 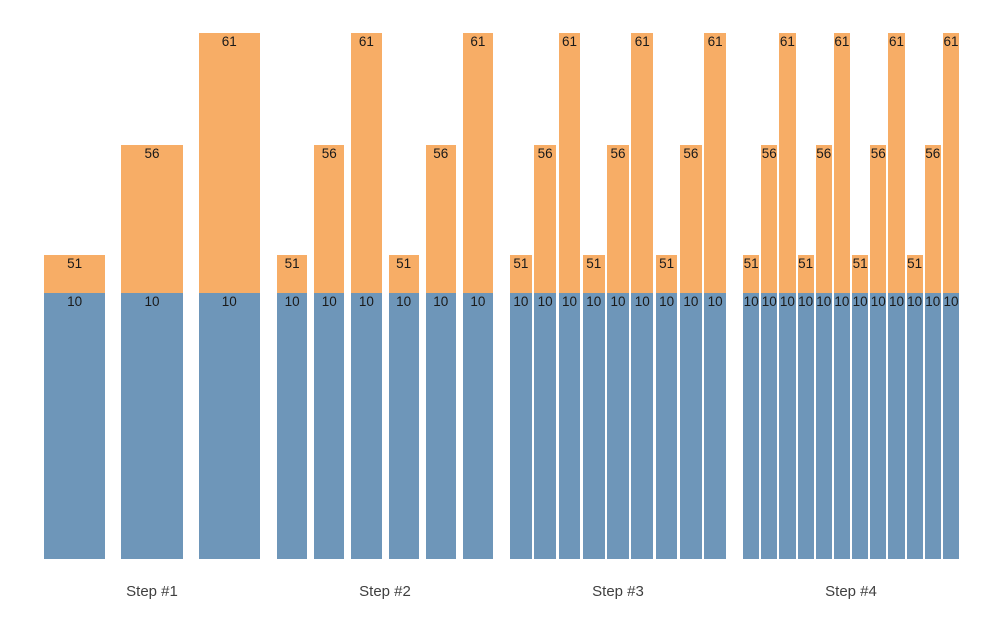 What do you see at coordinates (385, 591) in the screenshot?
I see `facet-caption: Step #2` at bounding box center [385, 591].